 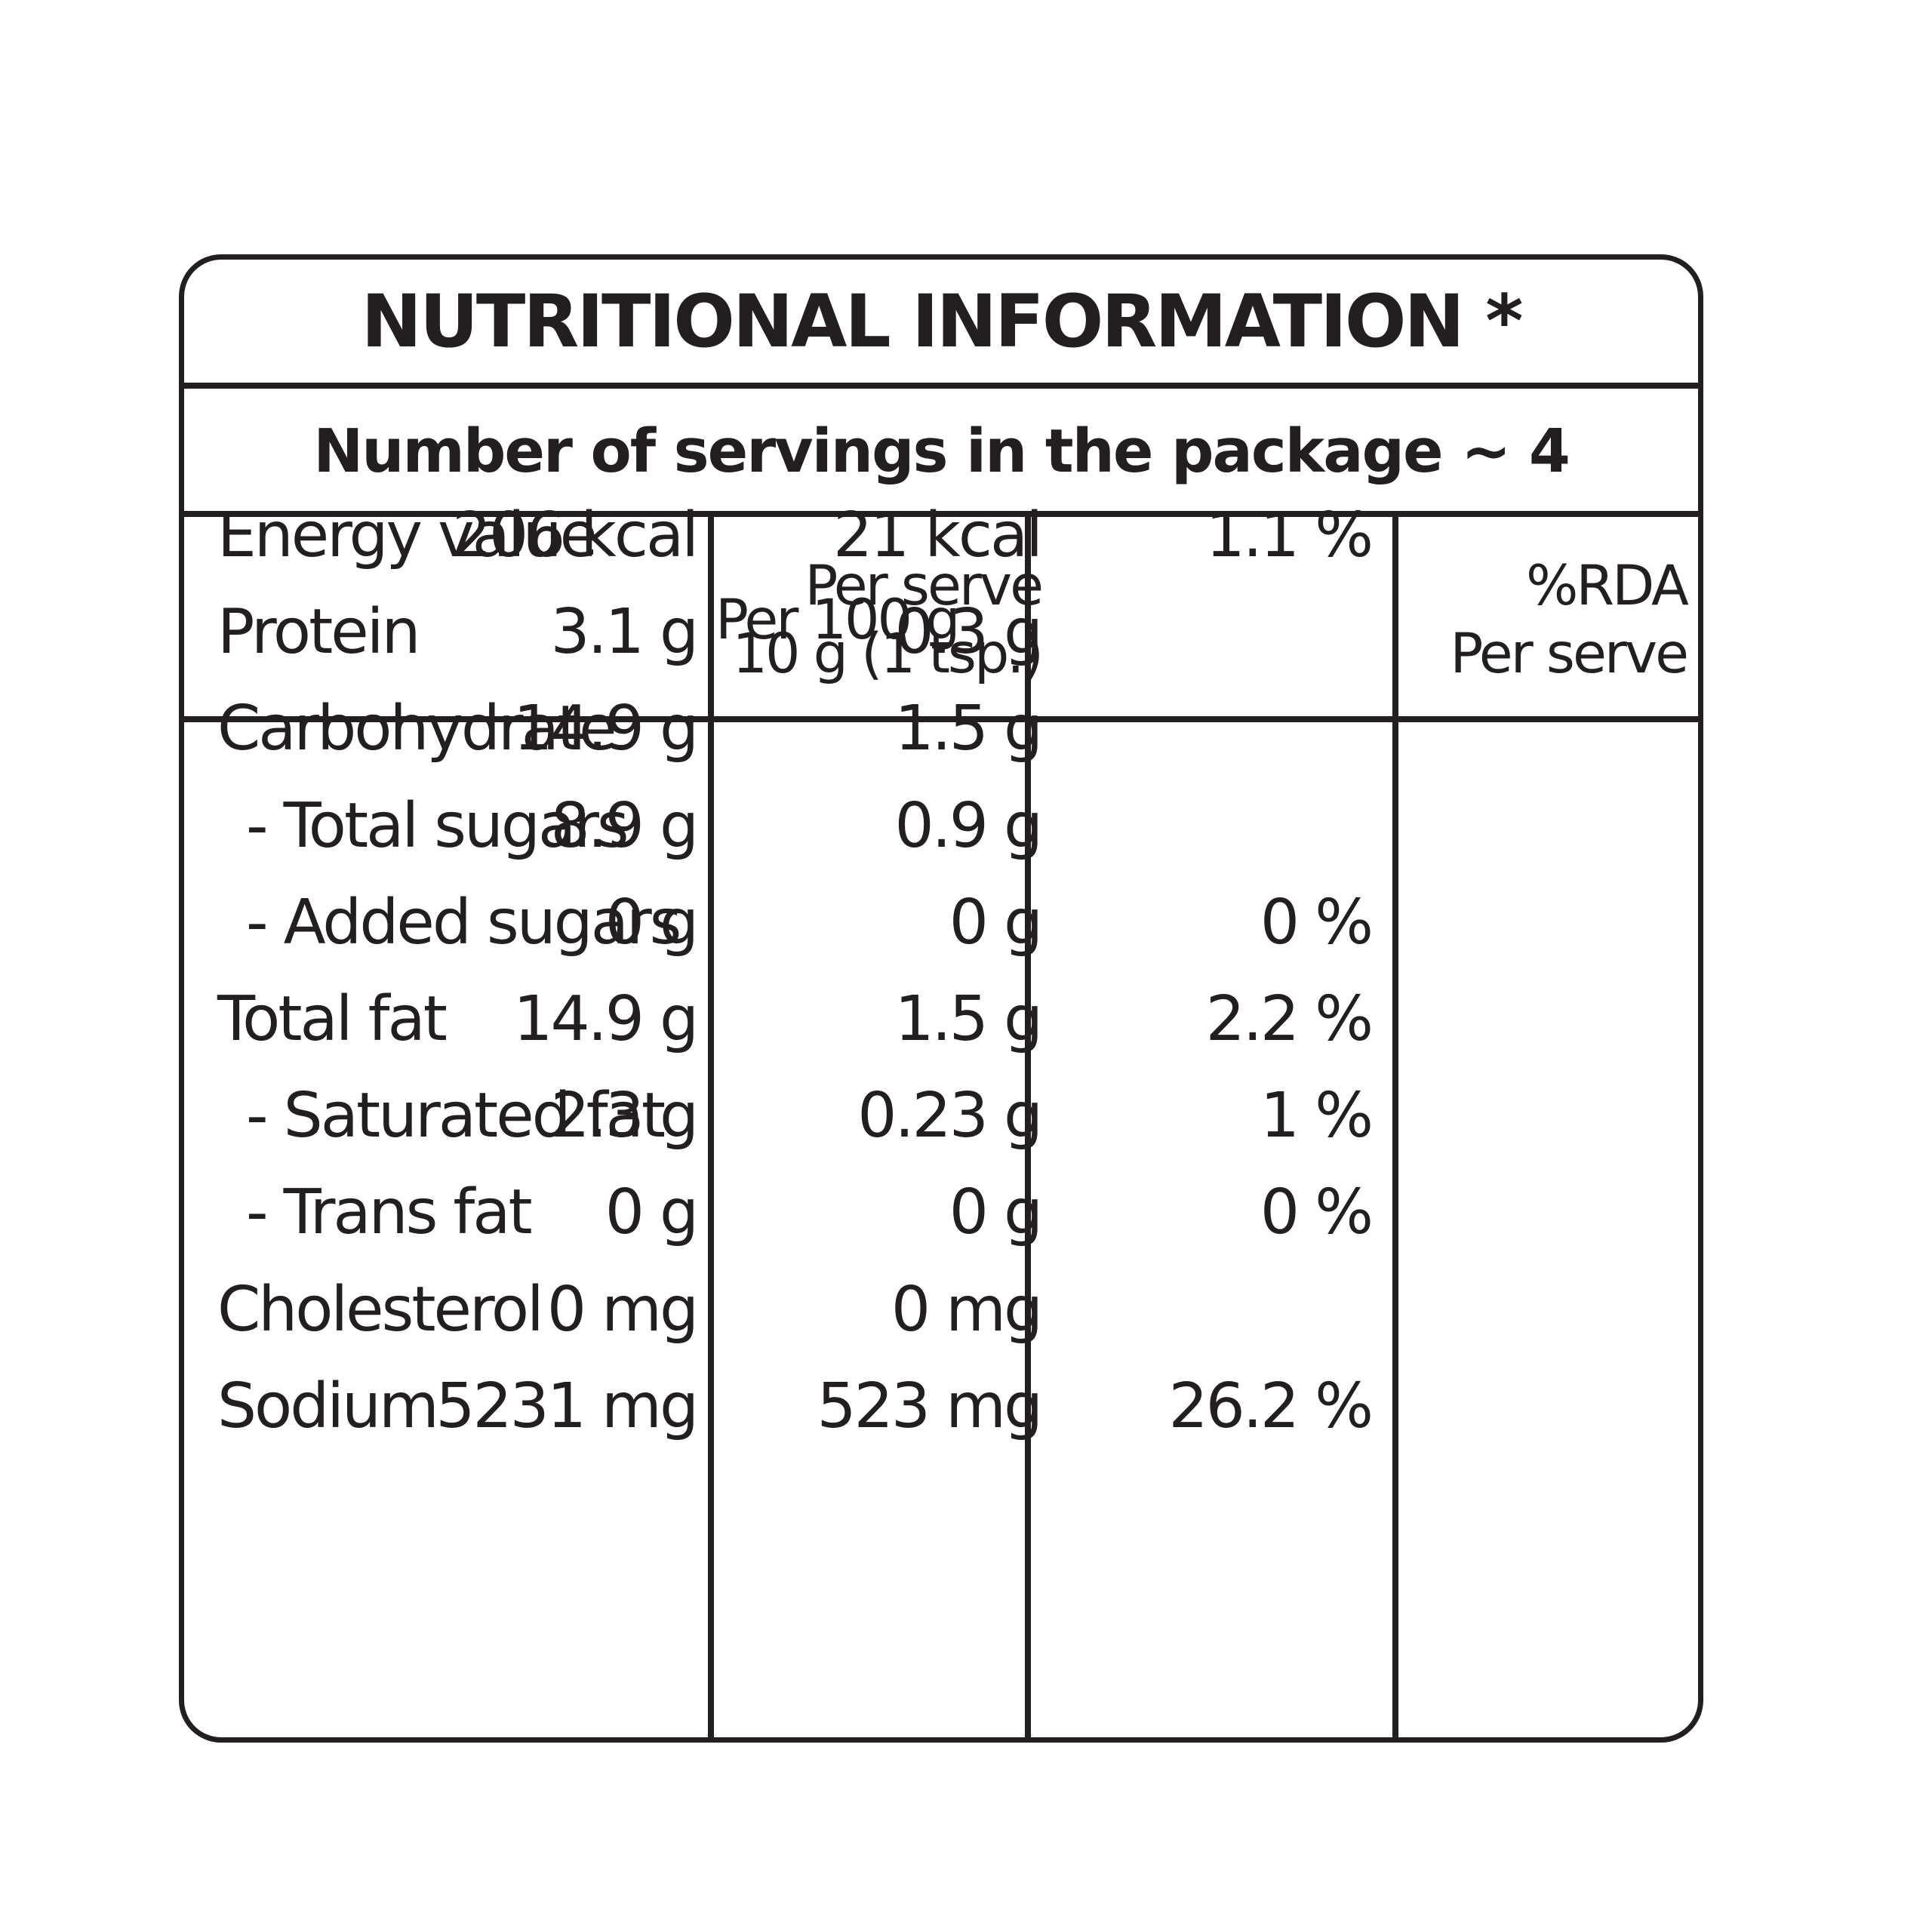 What do you see at coordinates (1271, 1406) in the screenshot?
I see `value-rda: 26.2 %` at bounding box center [1271, 1406].